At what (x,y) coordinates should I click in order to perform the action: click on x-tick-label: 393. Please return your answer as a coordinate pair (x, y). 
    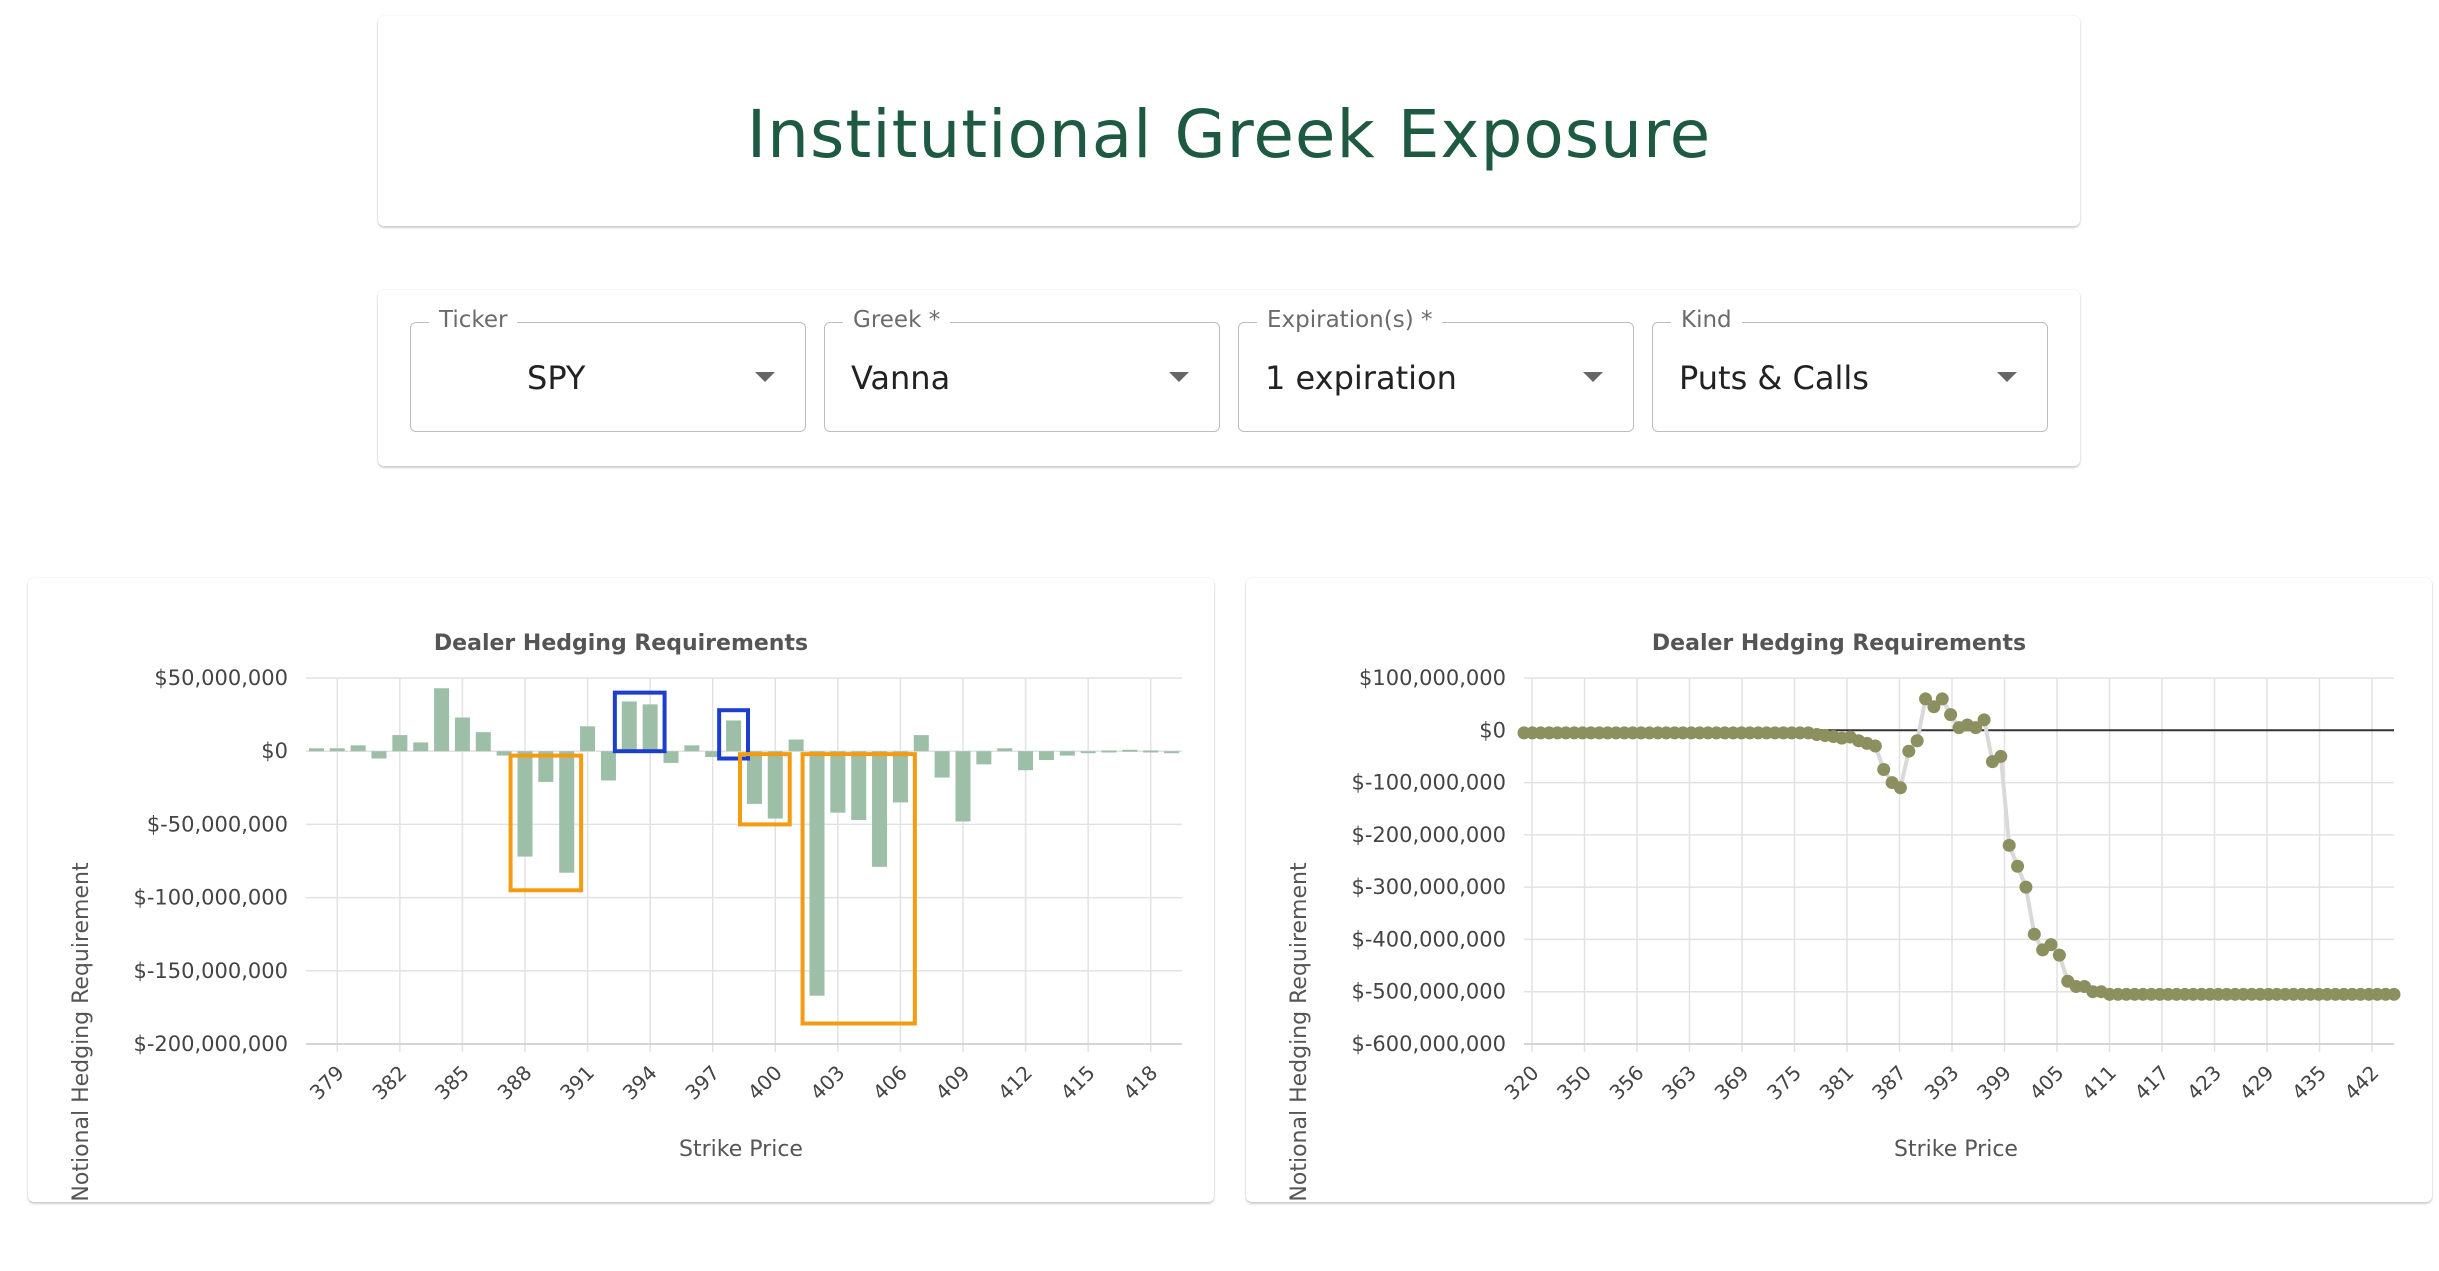
    Looking at the image, I should click on (1942, 1083).